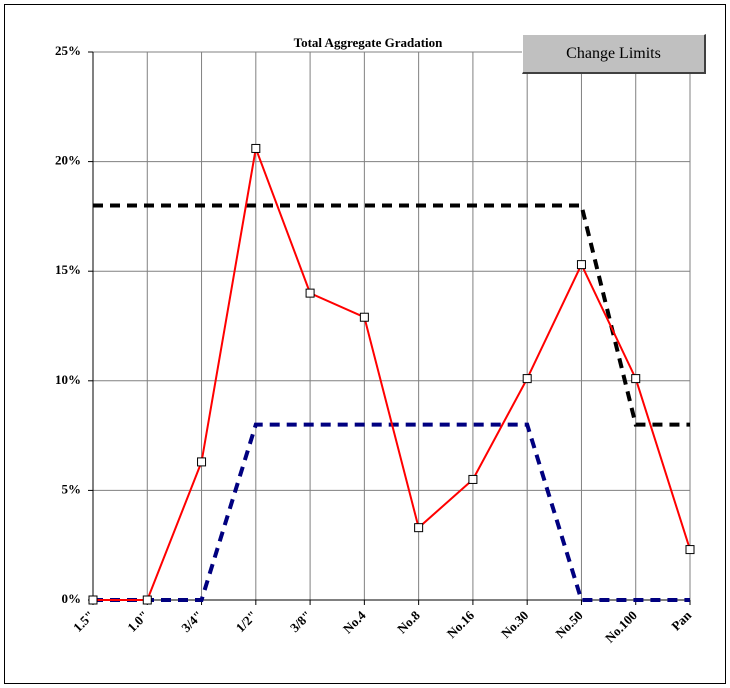 This screenshot has width=730, height=688. I want to click on y-tick-label: 15%, so click(68, 269).